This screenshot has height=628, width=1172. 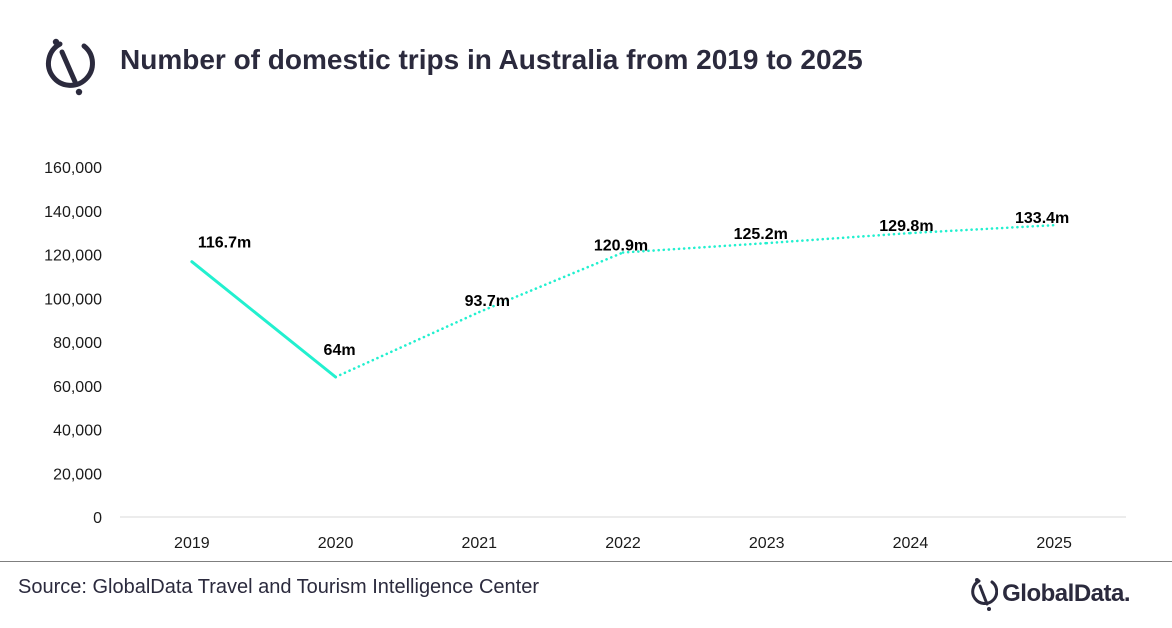 I want to click on y-tick-label: 80,000, so click(x=77, y=343).